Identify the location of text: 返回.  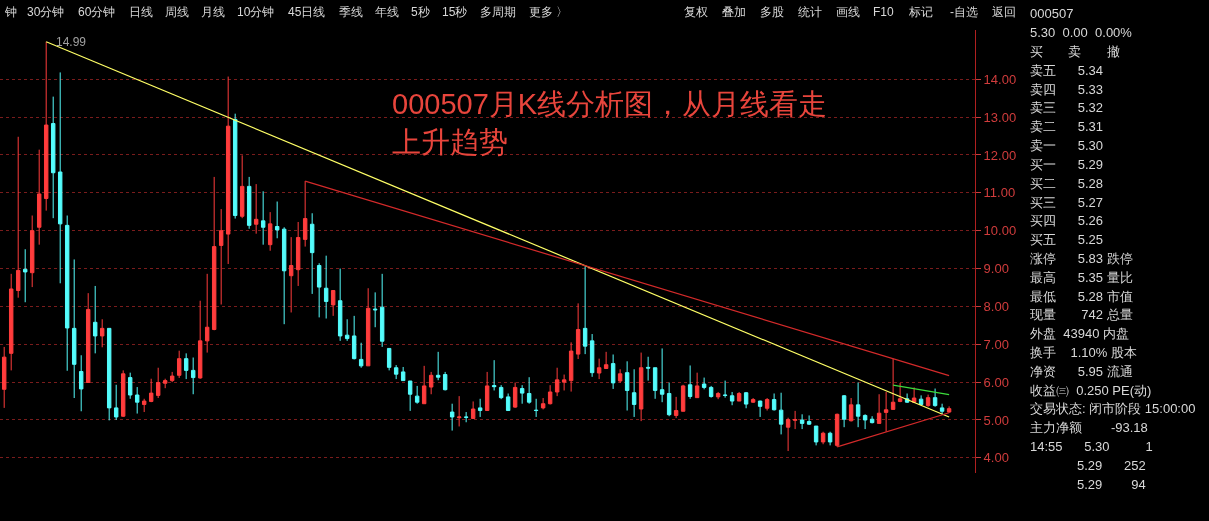
(1004, 12).